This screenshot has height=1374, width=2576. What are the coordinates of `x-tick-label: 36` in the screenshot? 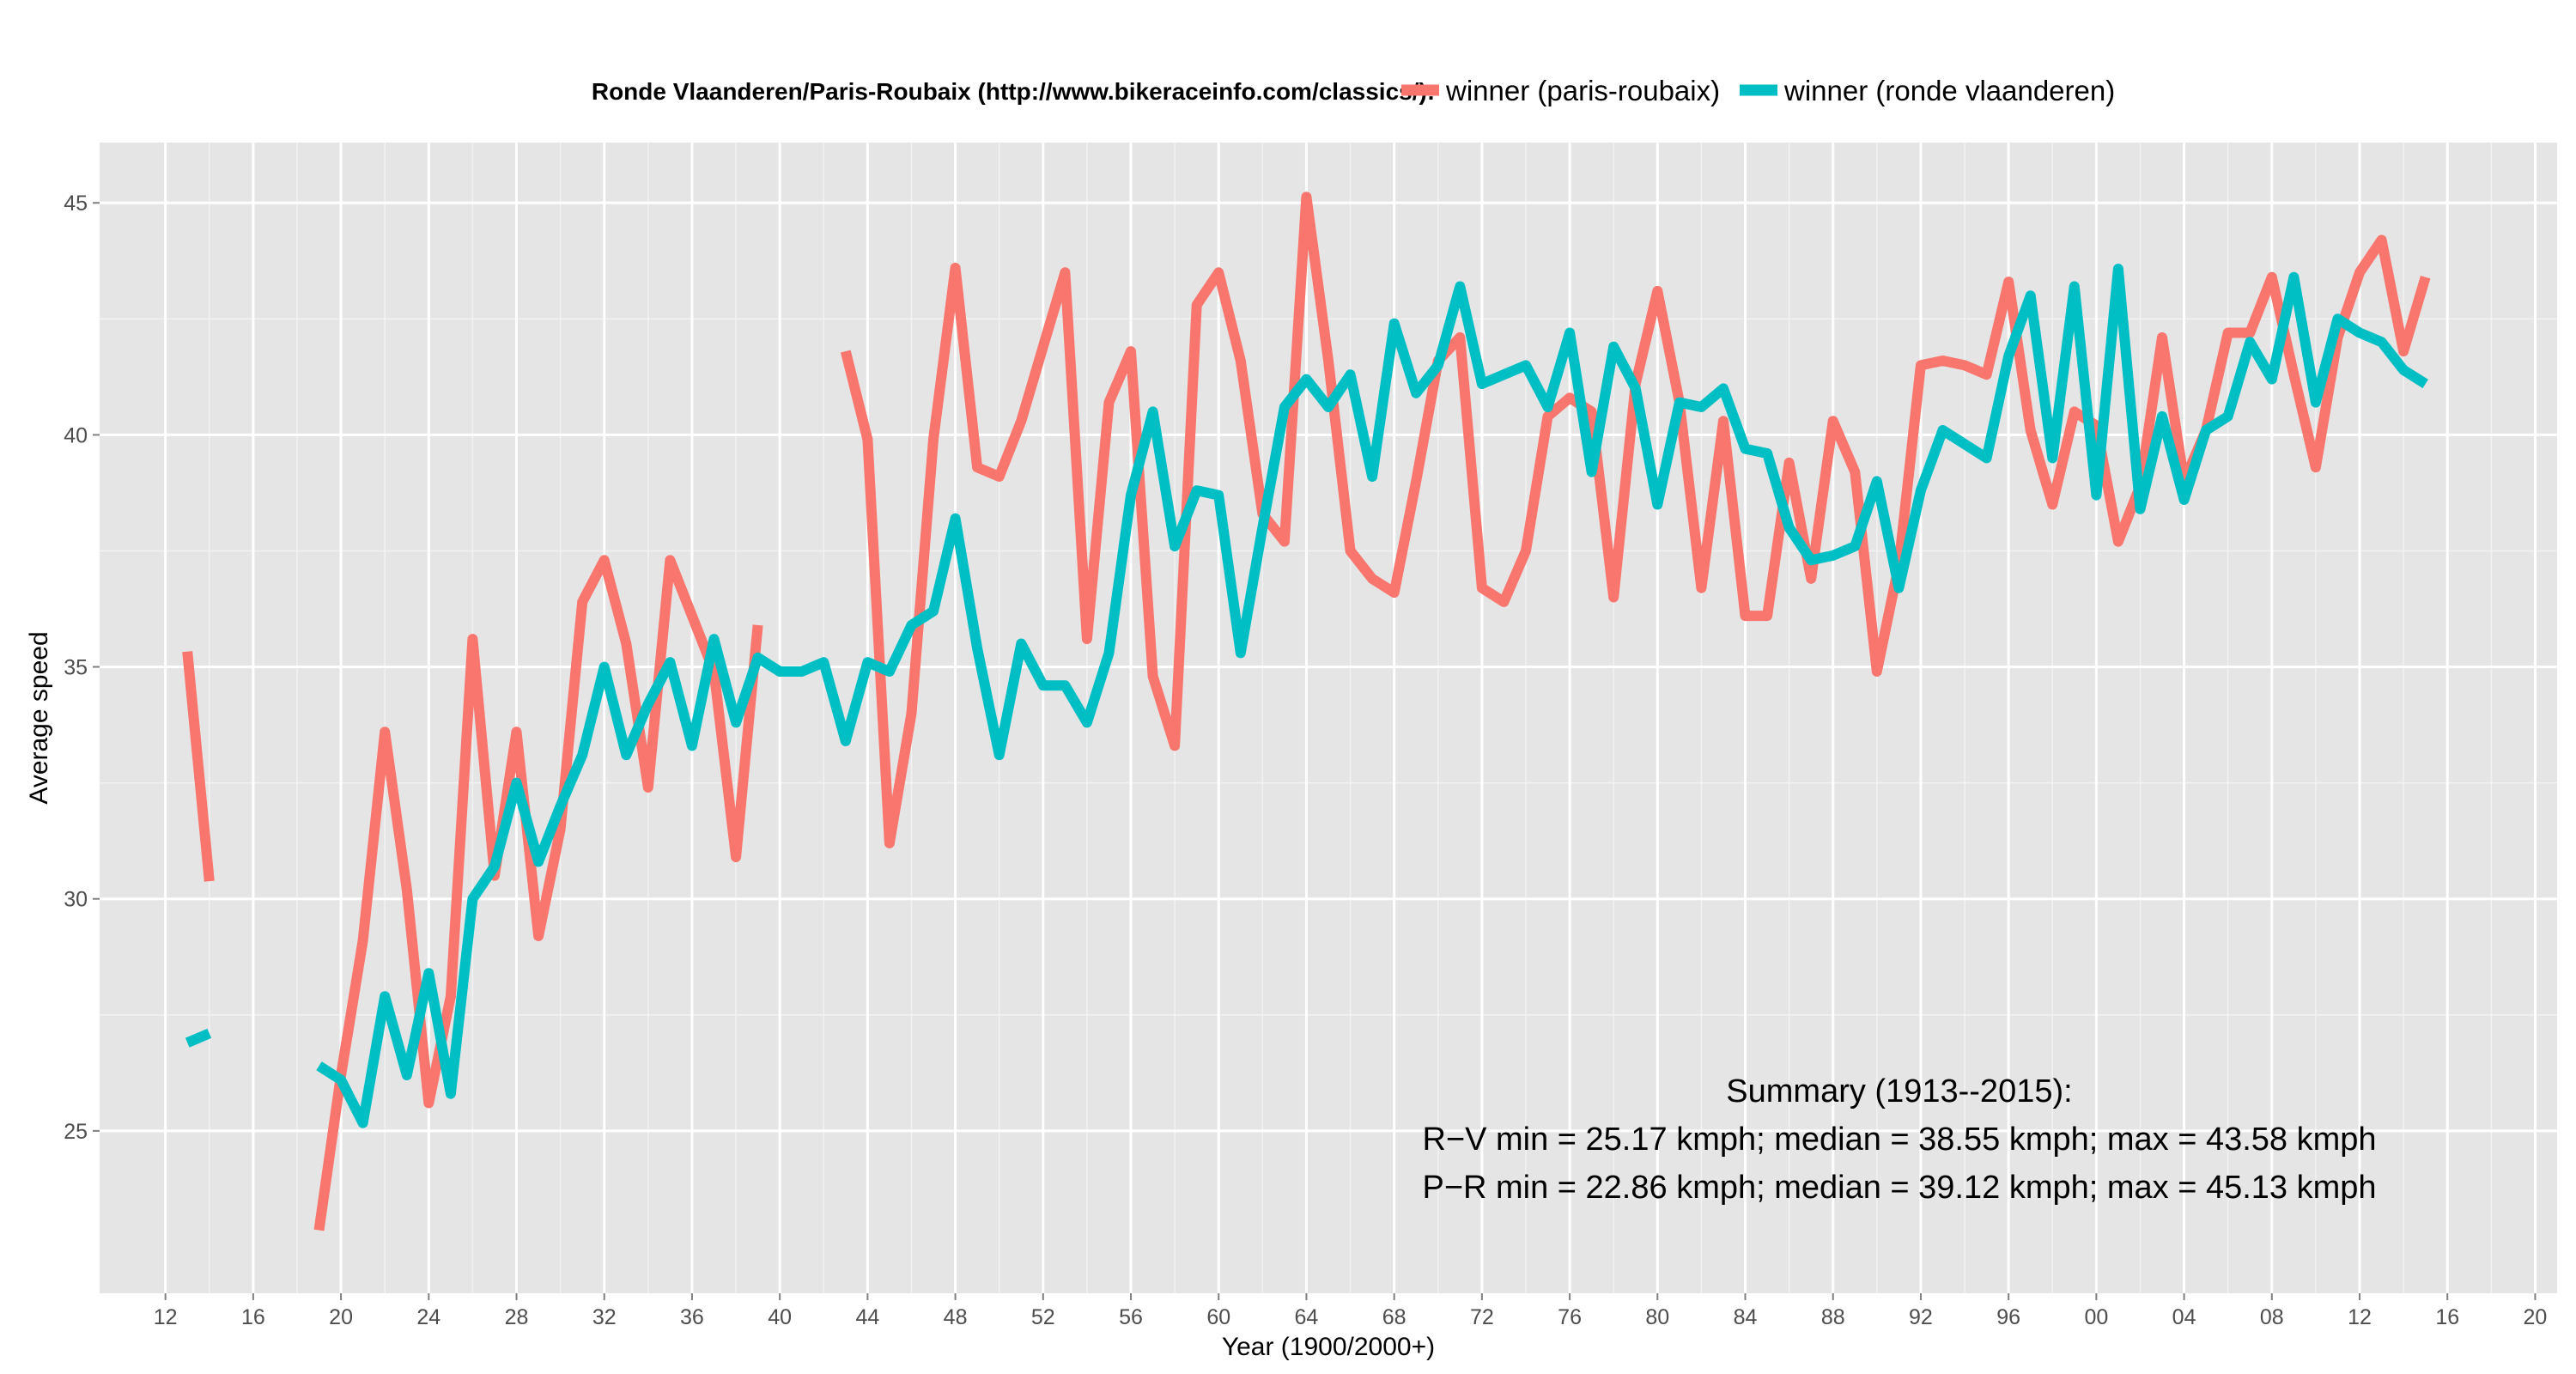 It's located at (692, 1317).